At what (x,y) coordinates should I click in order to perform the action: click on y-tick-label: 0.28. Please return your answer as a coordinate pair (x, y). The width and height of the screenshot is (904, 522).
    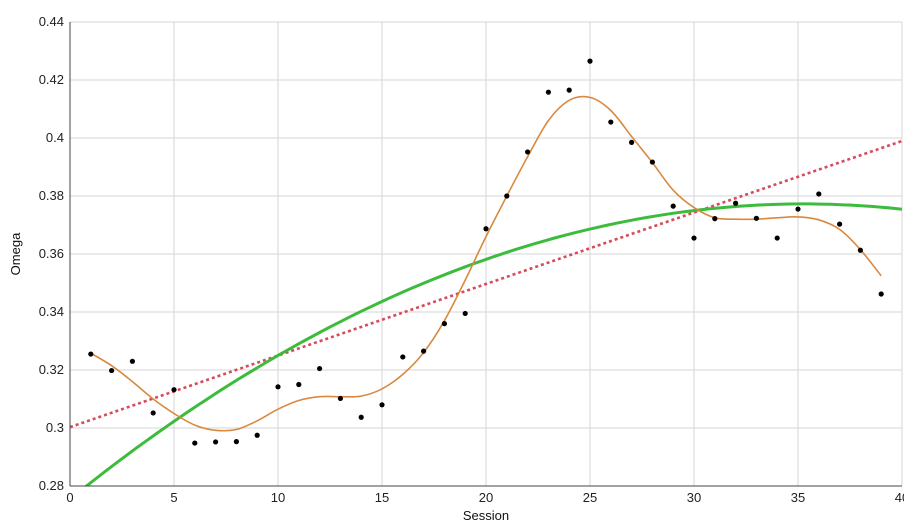
    Looking at the image, I should click on (51, 485).